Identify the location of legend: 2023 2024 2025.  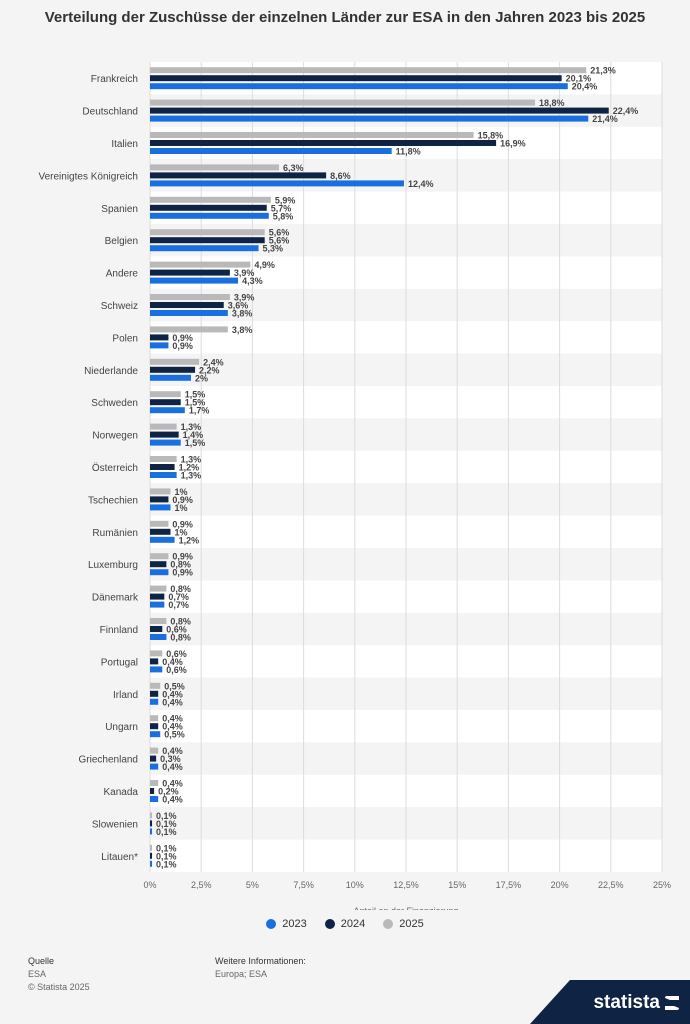
(345, 924).